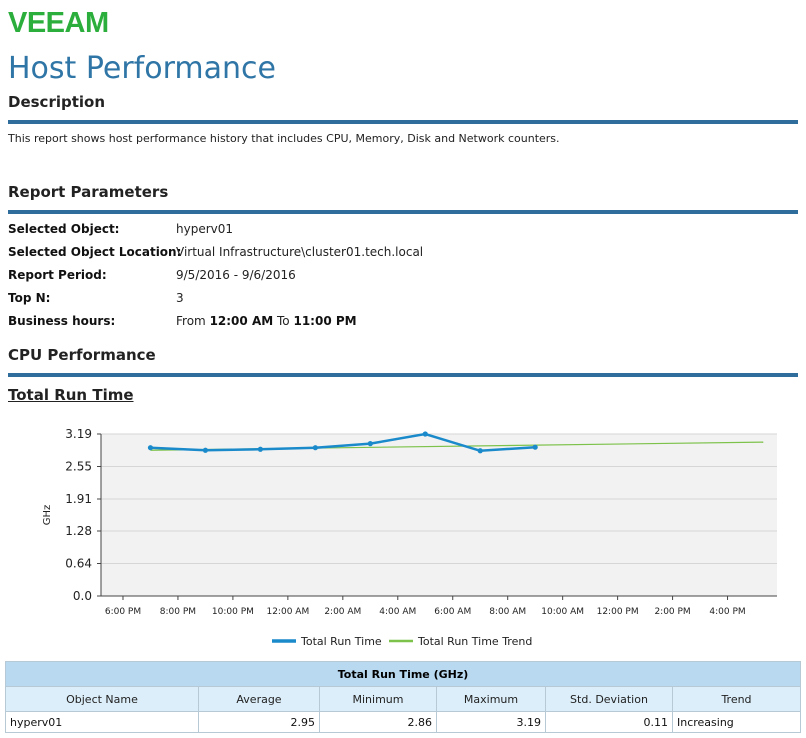 The image size is (806, 738). I want to click on y-tick-label: 1.91, so click(78, 499).